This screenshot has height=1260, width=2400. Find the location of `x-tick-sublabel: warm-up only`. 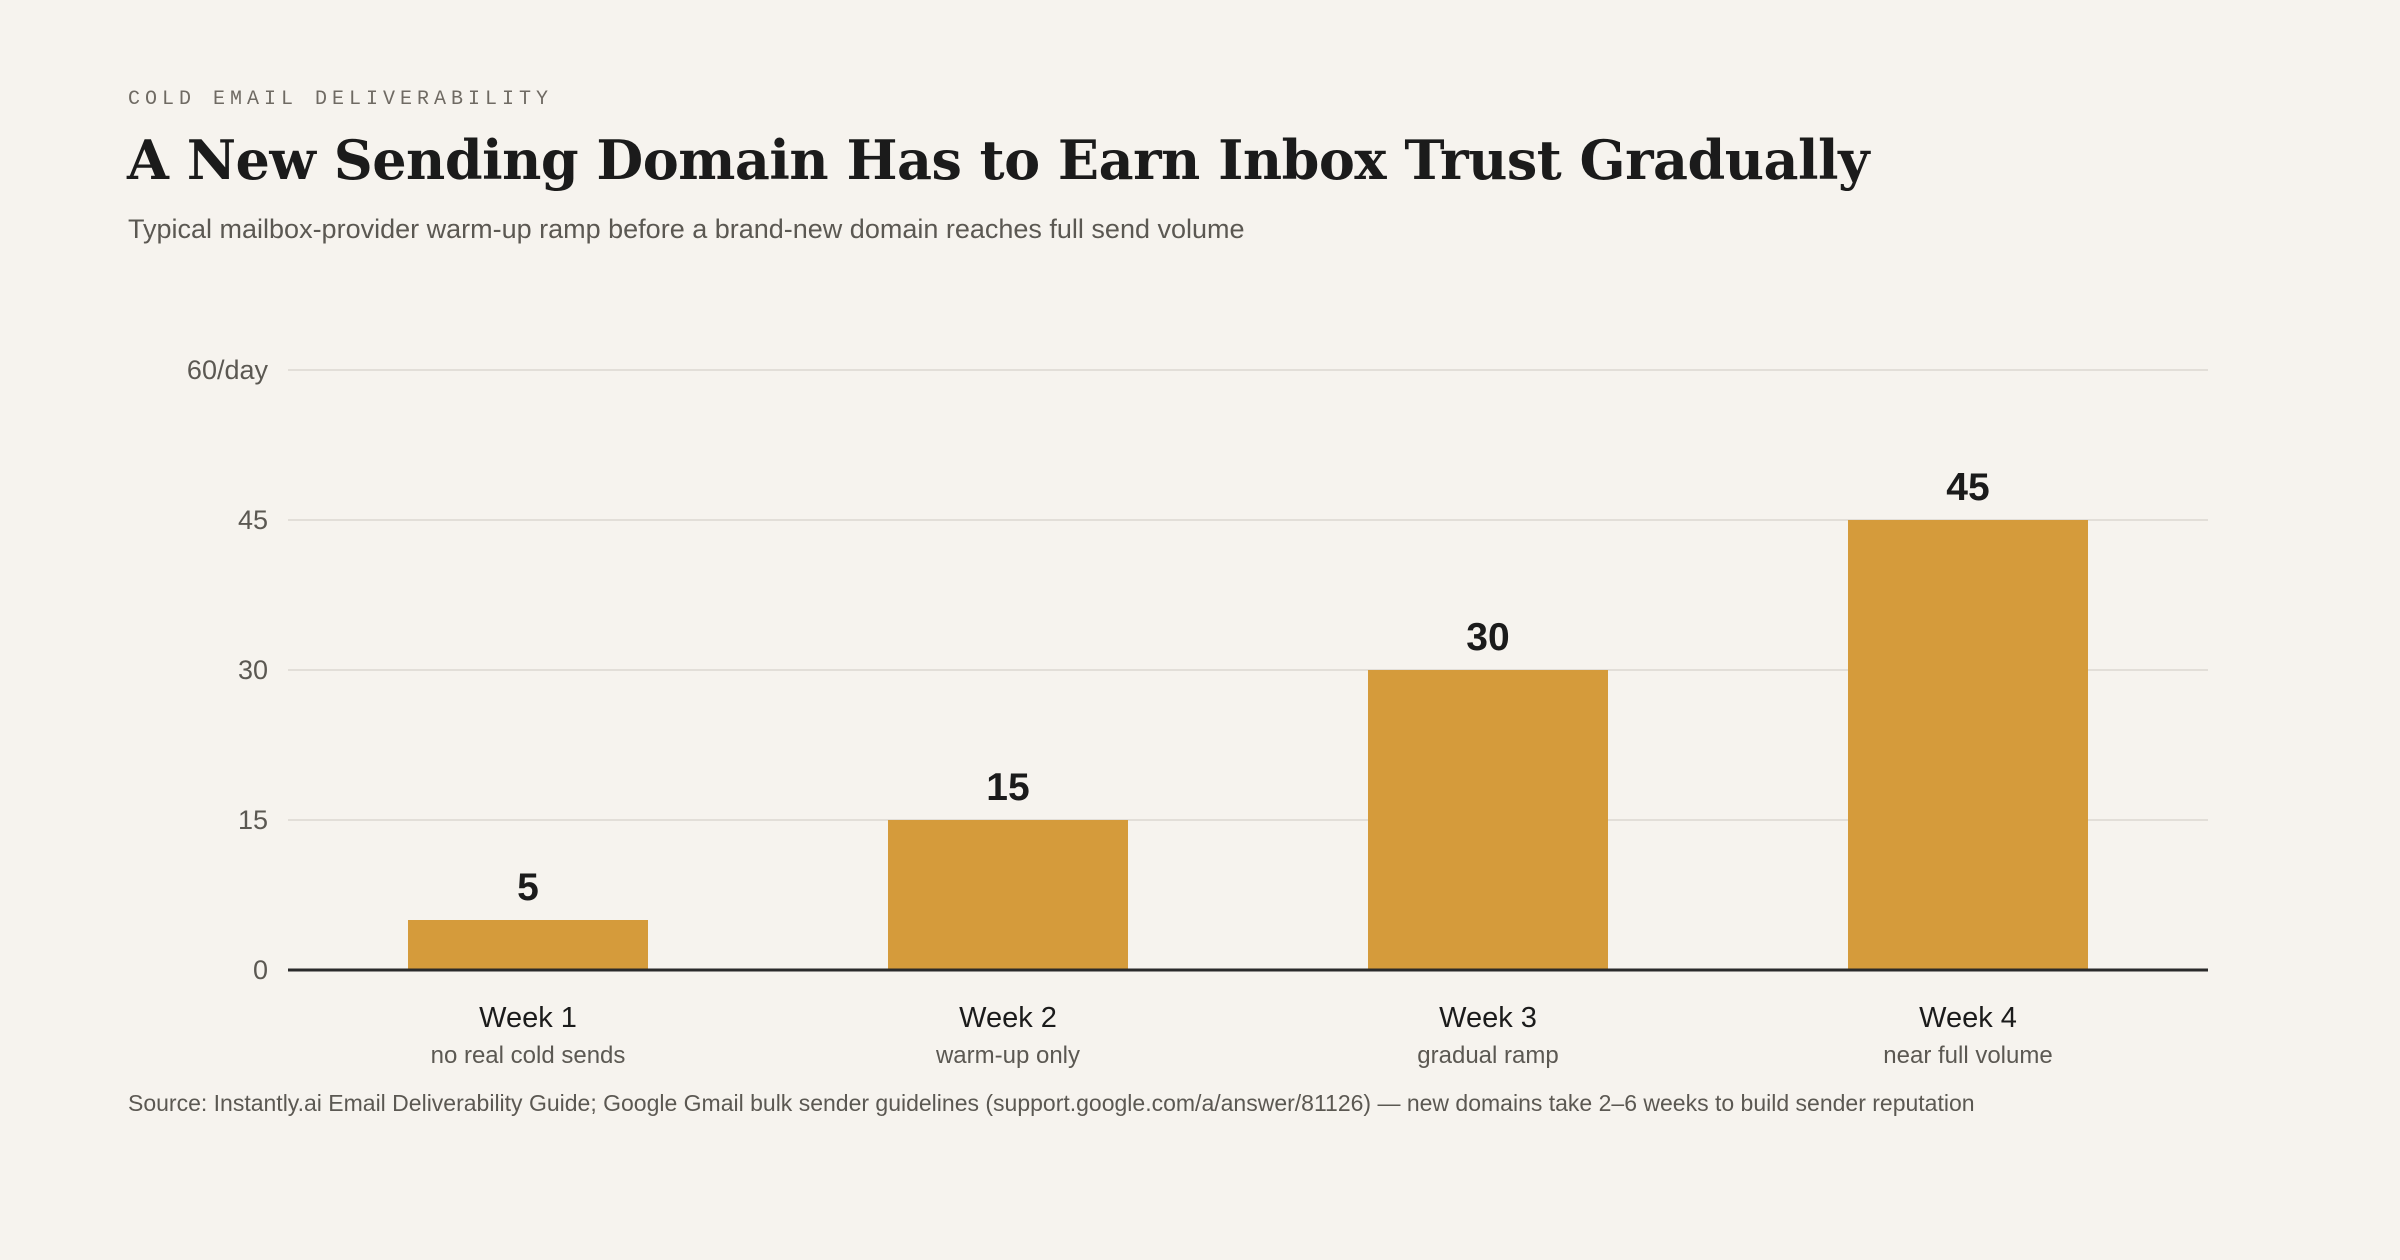

x-tick-sublabel: warm-up only is located at coordinates (1007, 1055).